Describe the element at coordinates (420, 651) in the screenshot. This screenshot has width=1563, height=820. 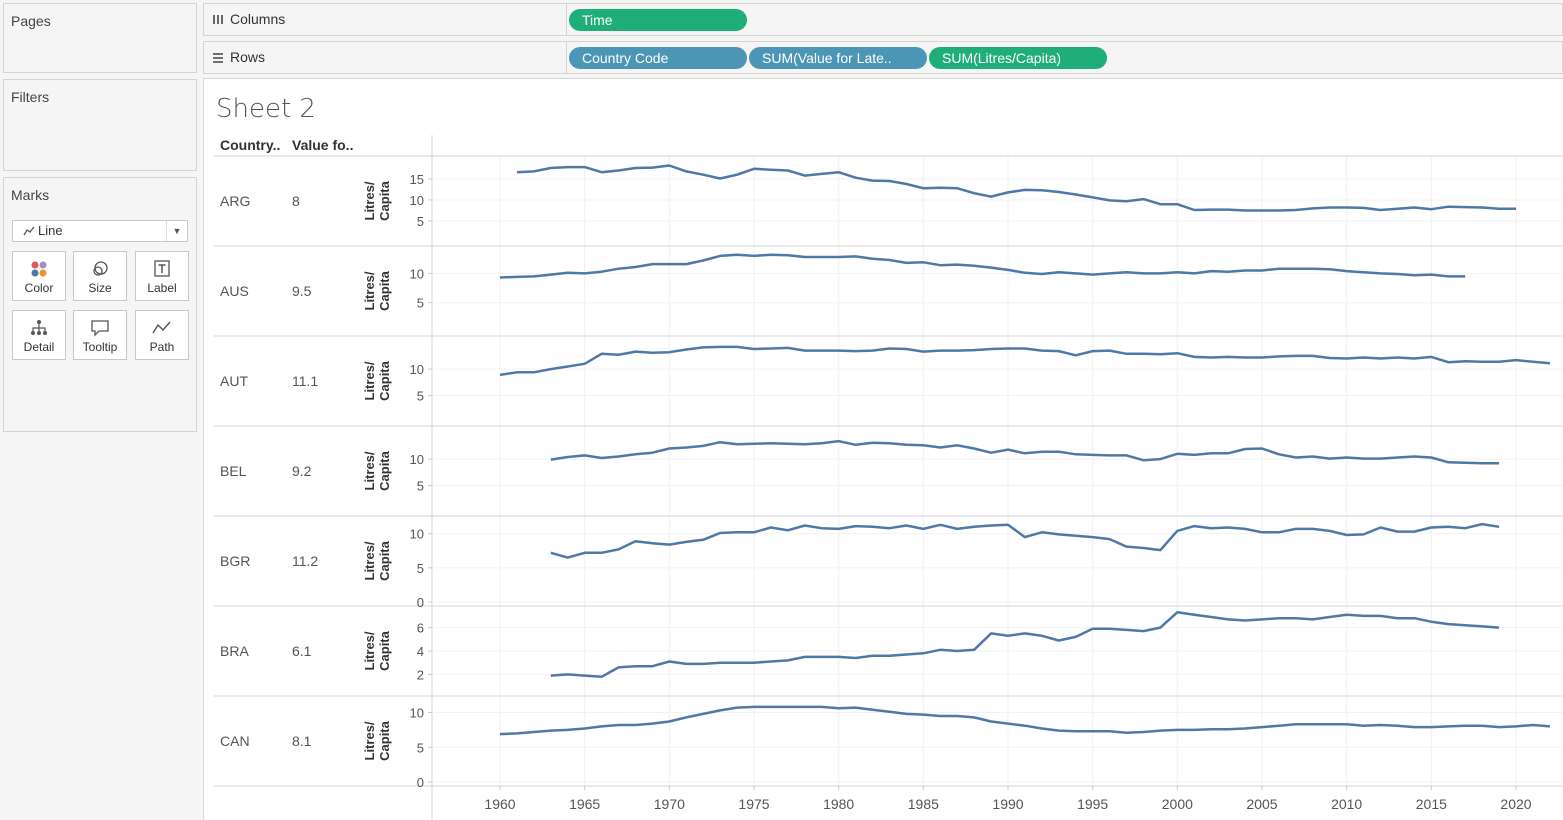
I see `y-tick-label: 4` at that location.